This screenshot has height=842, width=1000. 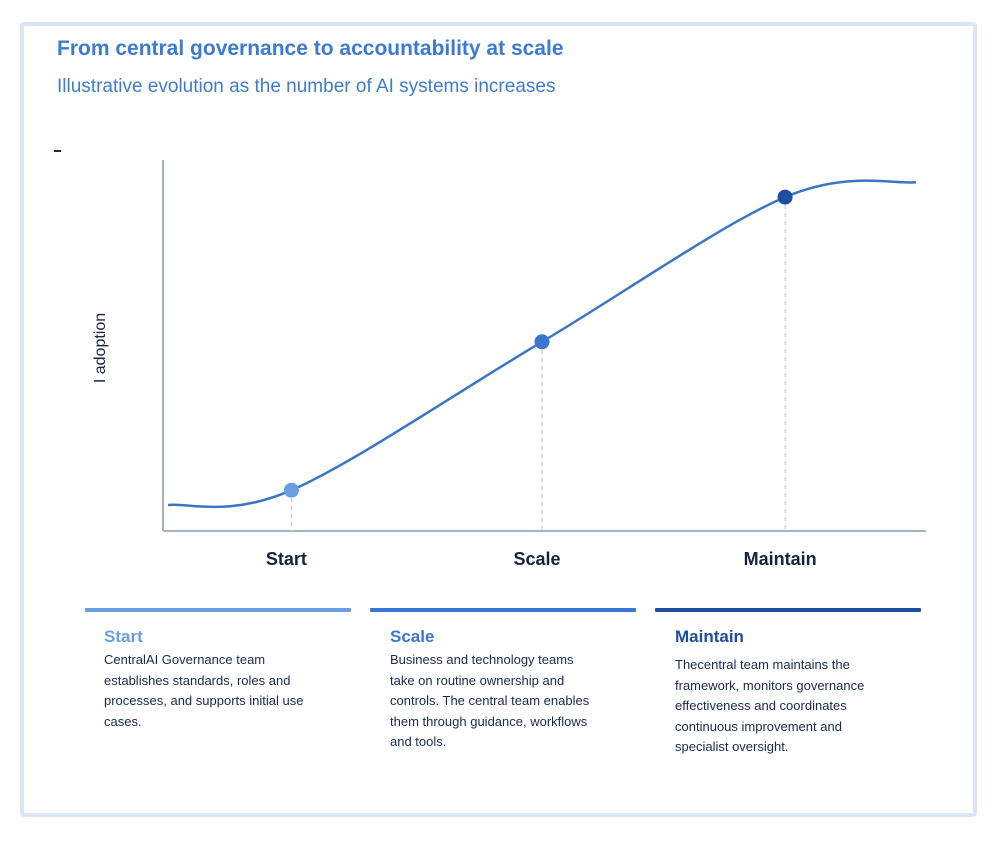 What do you see at coordinates (57, 151) in the screenshot?
I see `dash-mark` at bounding box center [57, 151].